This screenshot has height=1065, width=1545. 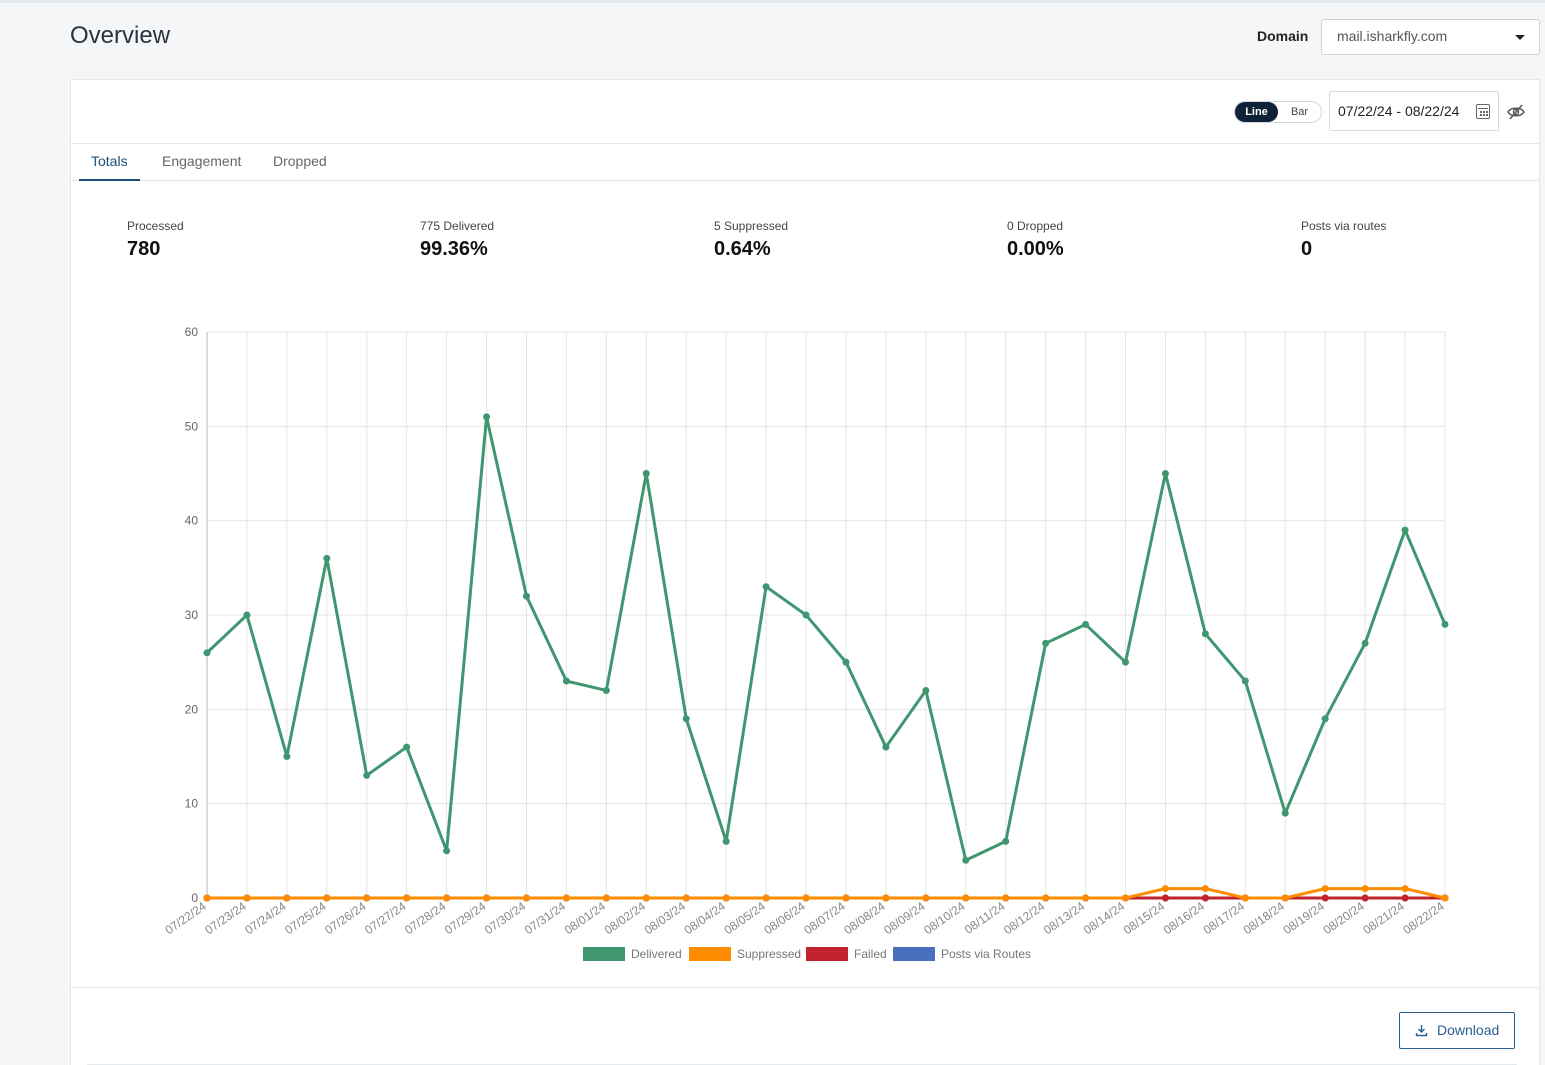 I want to click on y-tick-label: 50, so click(x=192, y=426).